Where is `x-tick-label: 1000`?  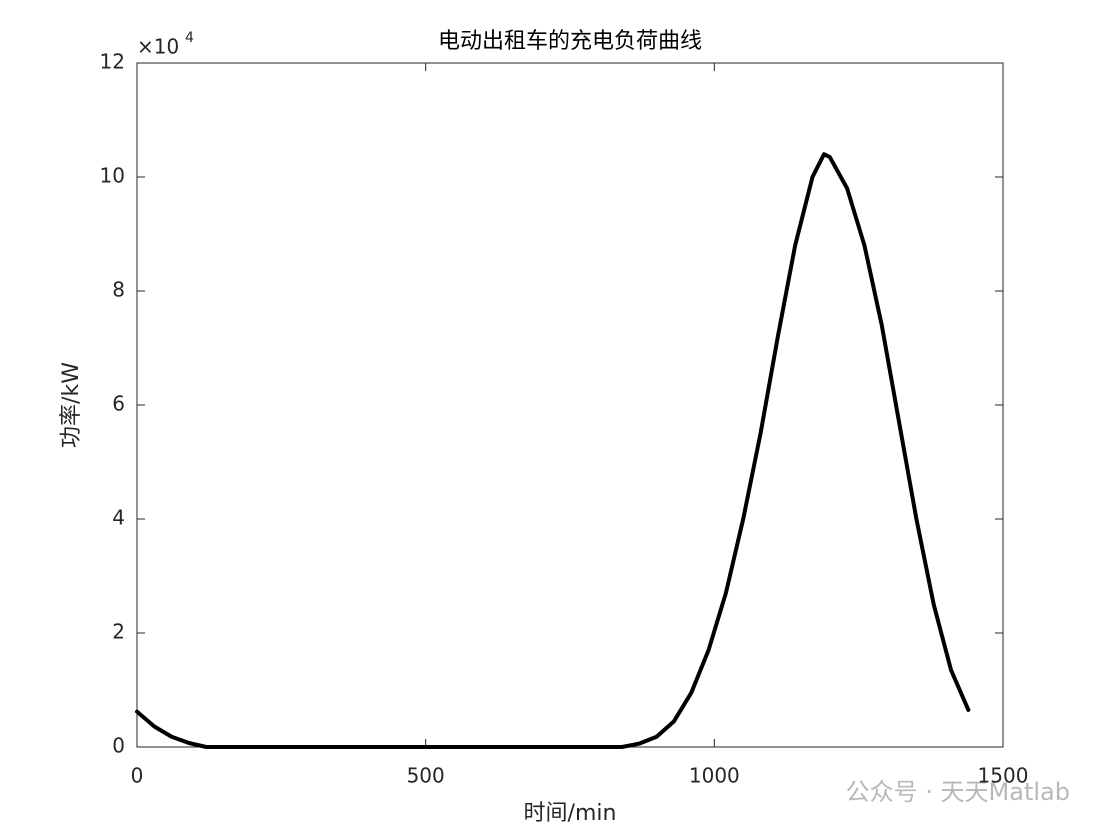
x-tick-label: 1000 is located at coordinates (714, 776).